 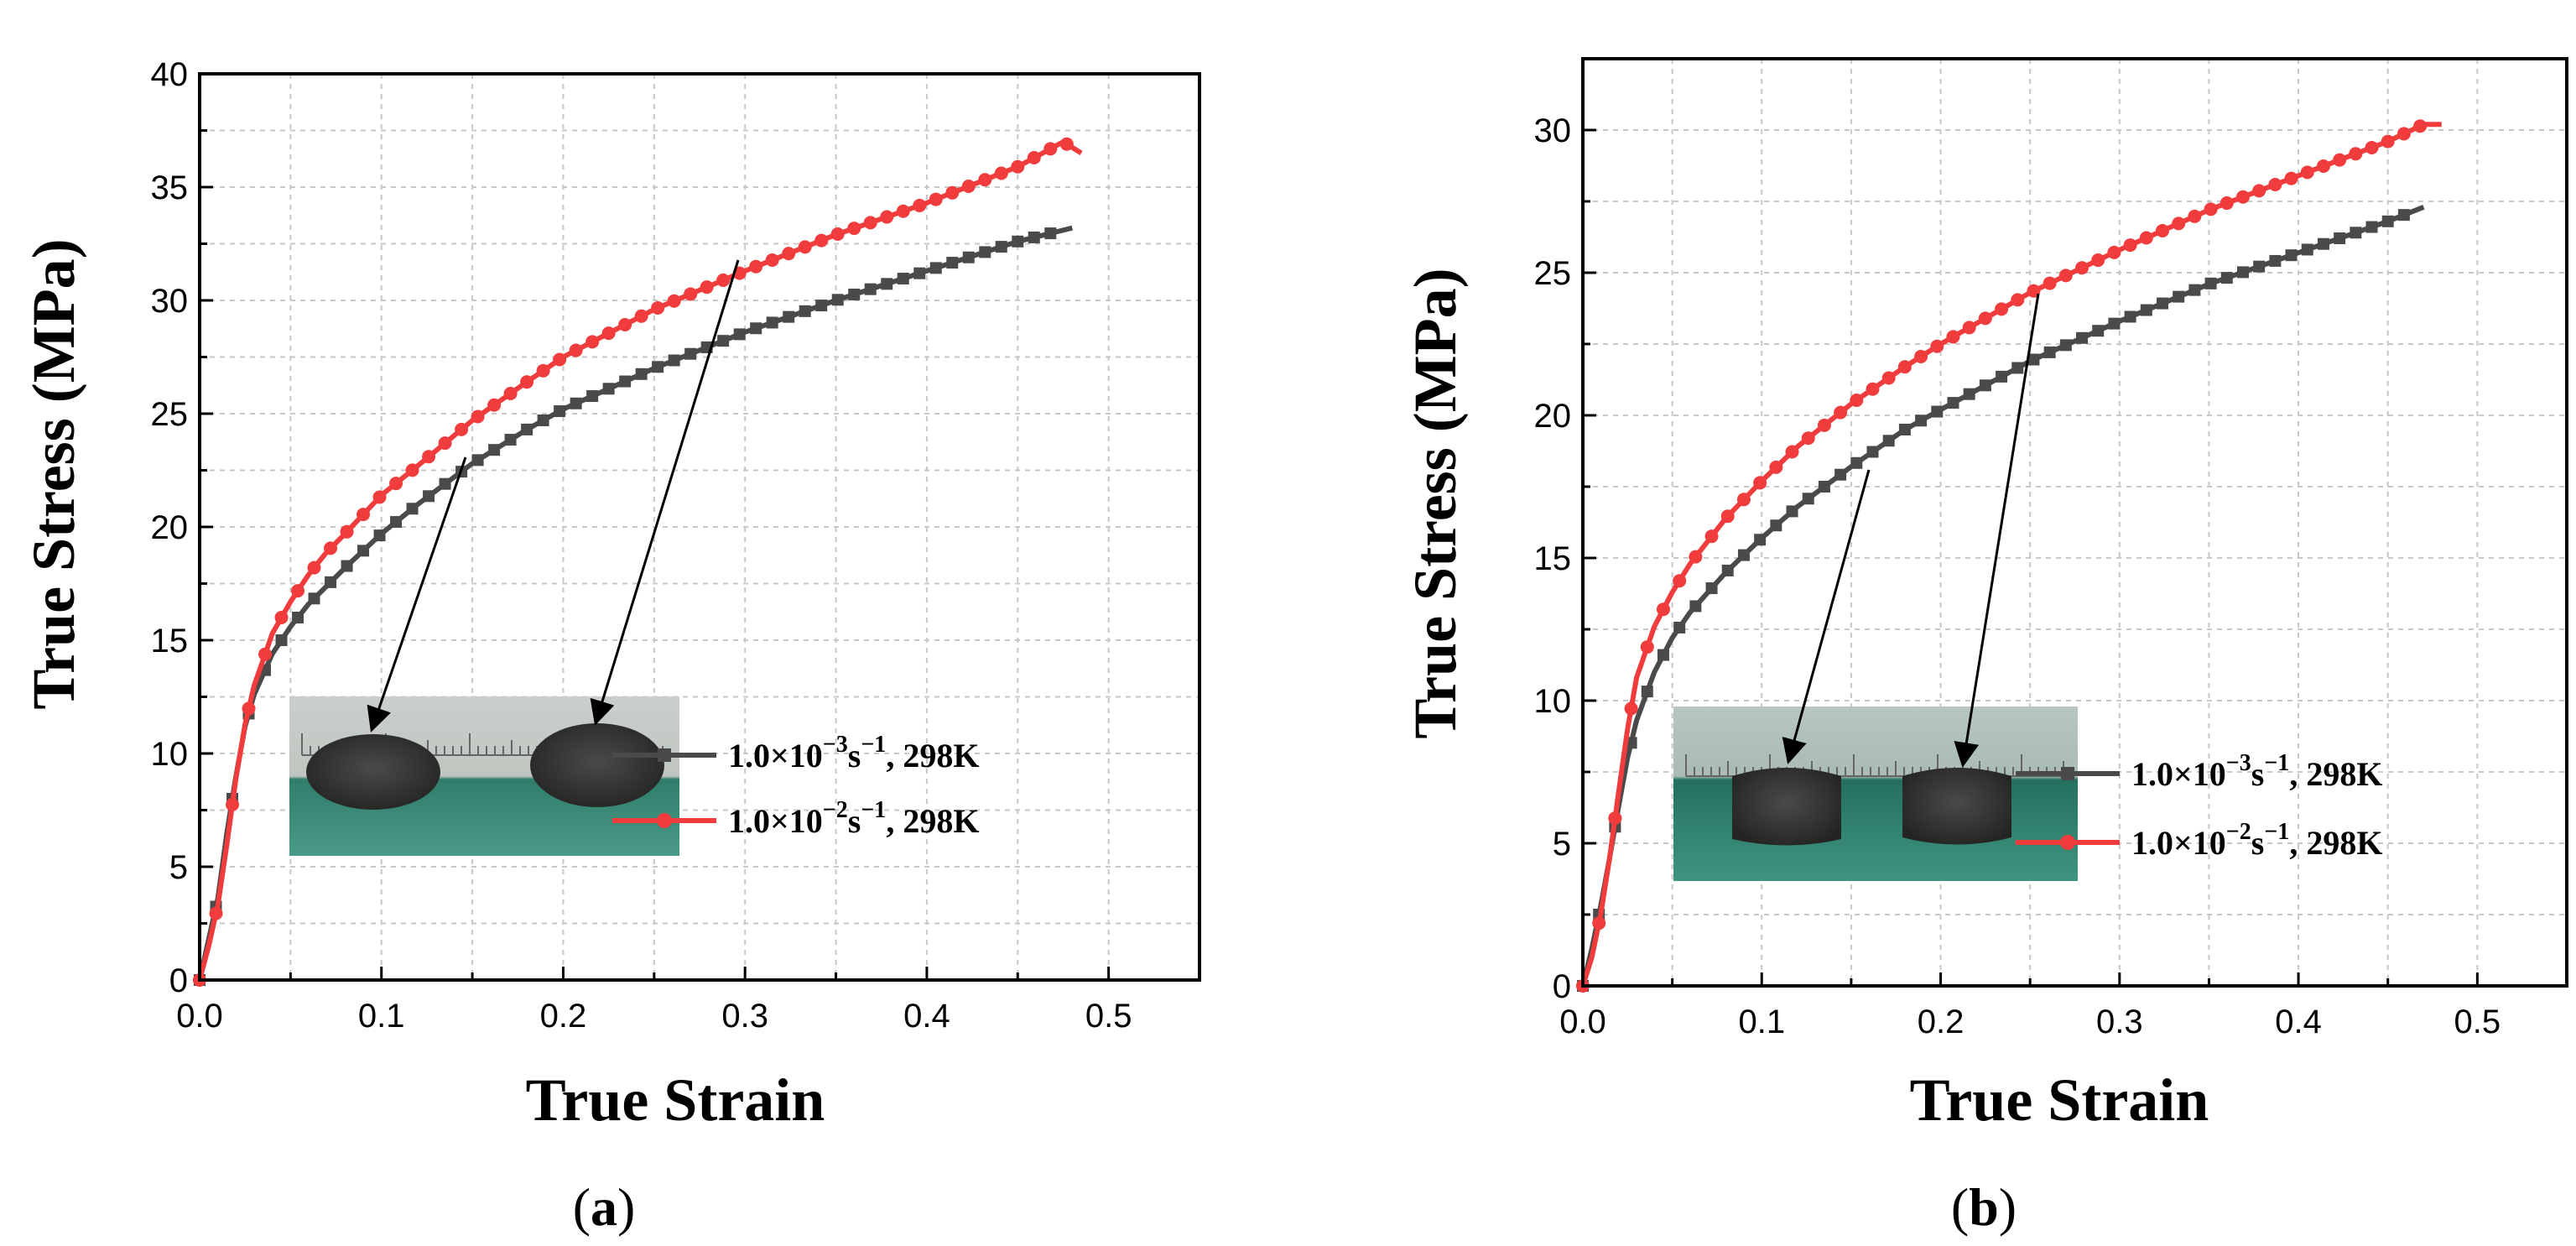 I want to click on y-tick-label: 10, so click(x=1553, y=701).